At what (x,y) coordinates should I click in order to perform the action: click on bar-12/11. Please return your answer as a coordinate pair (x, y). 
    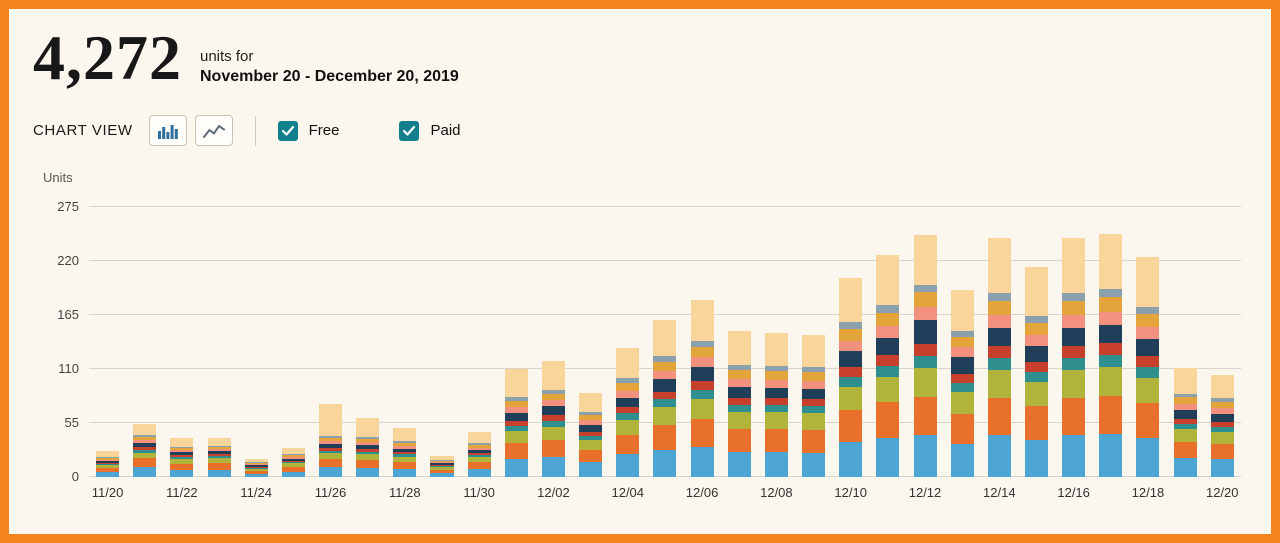
    Looking at the image, I should click on (888, 366).